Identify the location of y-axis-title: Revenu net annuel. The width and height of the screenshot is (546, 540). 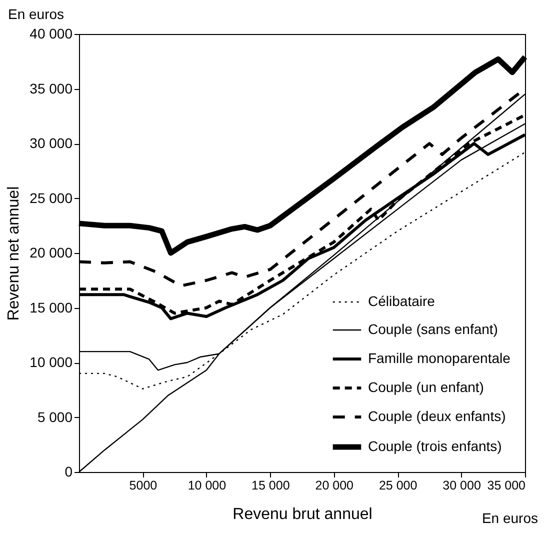
(14, 253).